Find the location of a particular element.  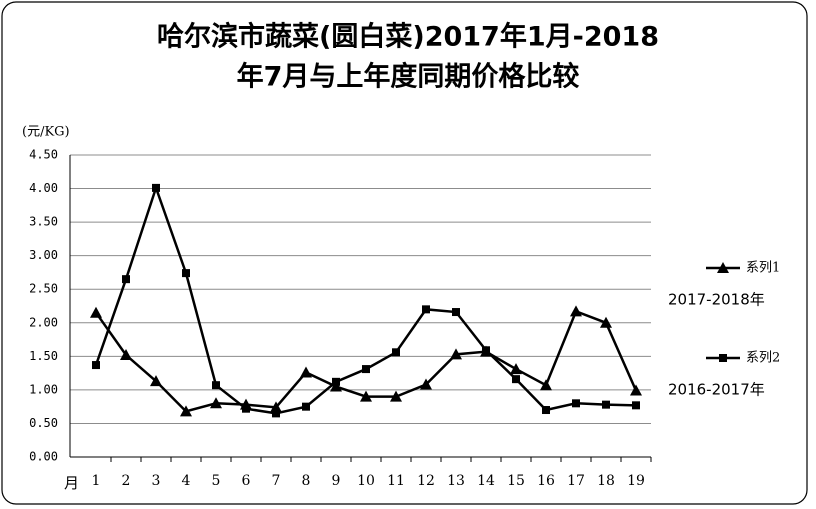

x-tick-label: 11 is located at coordinates (396, 481).